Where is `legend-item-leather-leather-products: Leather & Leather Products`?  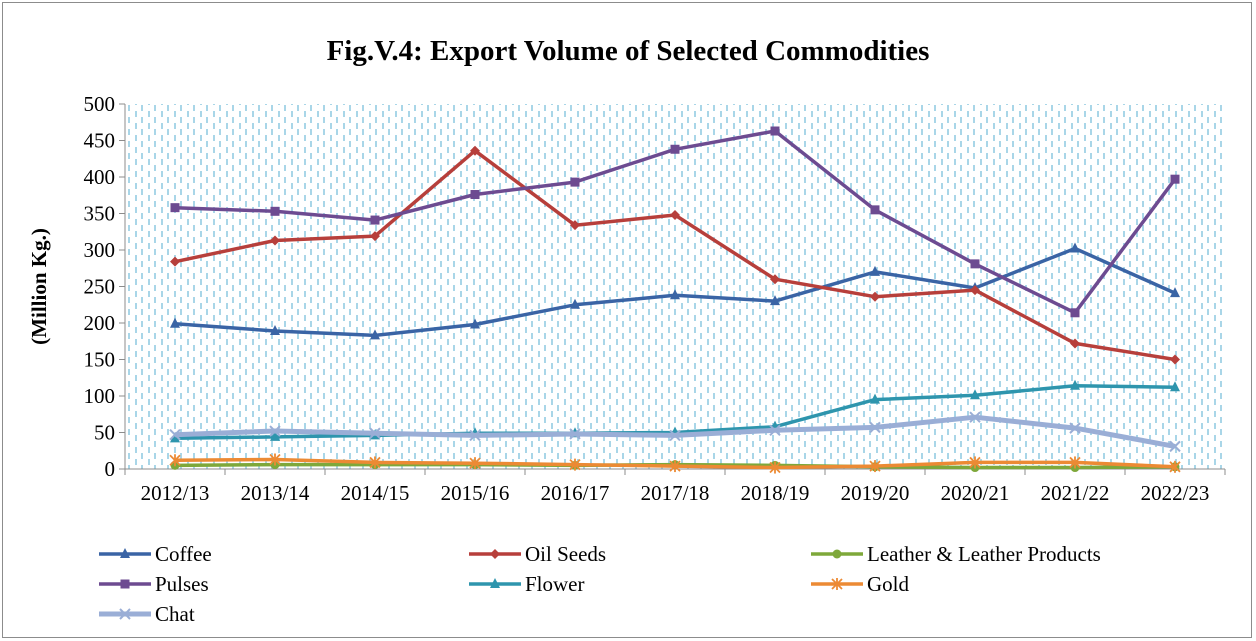
legend-item-leather-leather-products: Leather & Leather Products is located at coordinates (956, 554).